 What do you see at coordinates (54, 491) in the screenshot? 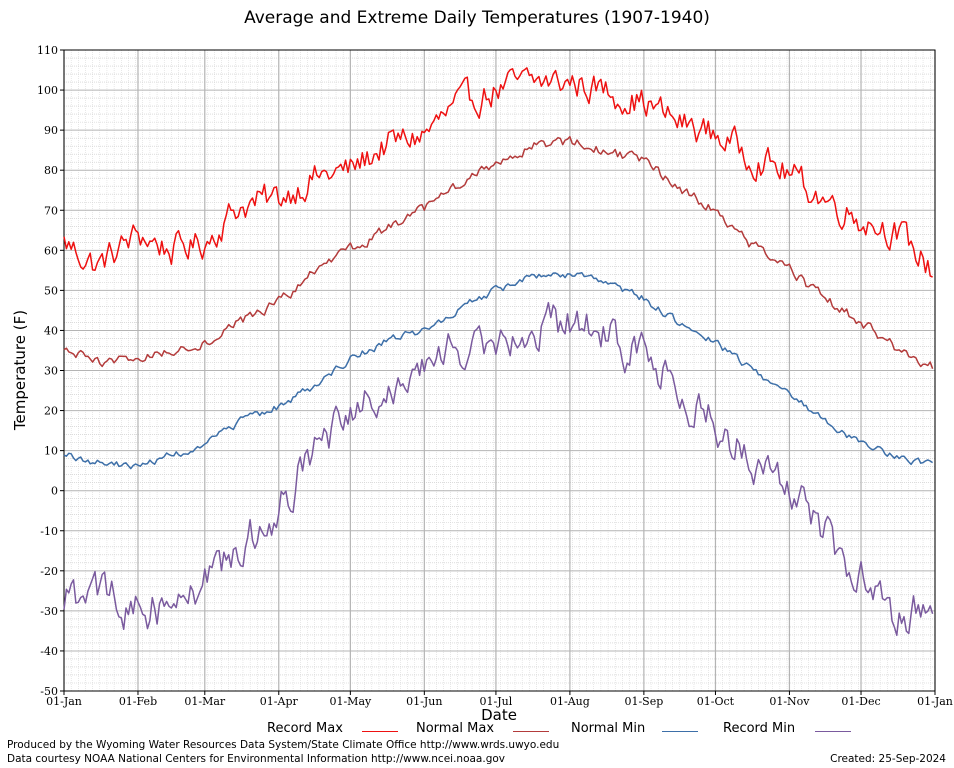
I see `y-tick-label: 0` at bounding box center [54, 491].